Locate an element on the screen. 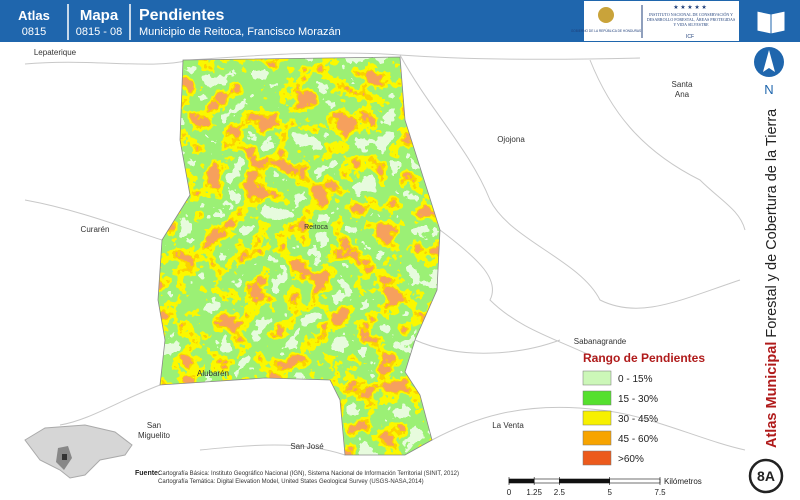 The width and height of the screenshot is (800, 500). series-bold: Atlas Municipal is located at coordinates (772, 395).